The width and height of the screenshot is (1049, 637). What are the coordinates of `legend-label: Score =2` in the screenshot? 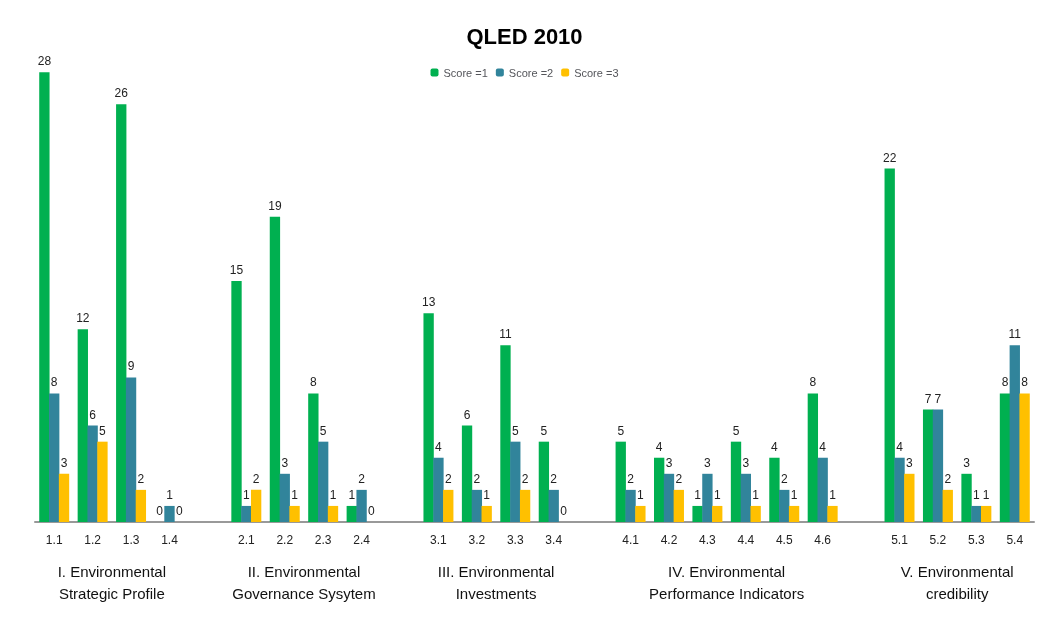 It's located at (531, 72).